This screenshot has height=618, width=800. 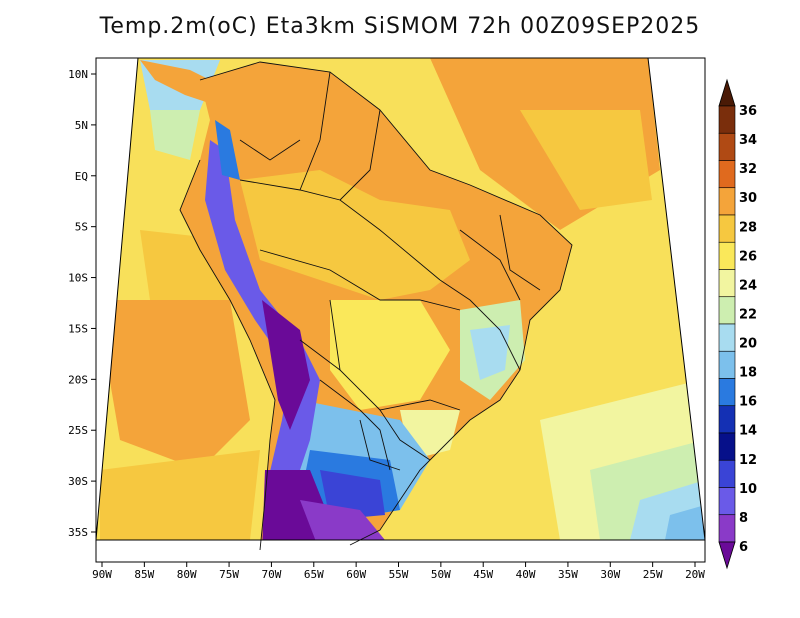 I want to click on lon-tick-label: 80W, so click(x=187, y=574).